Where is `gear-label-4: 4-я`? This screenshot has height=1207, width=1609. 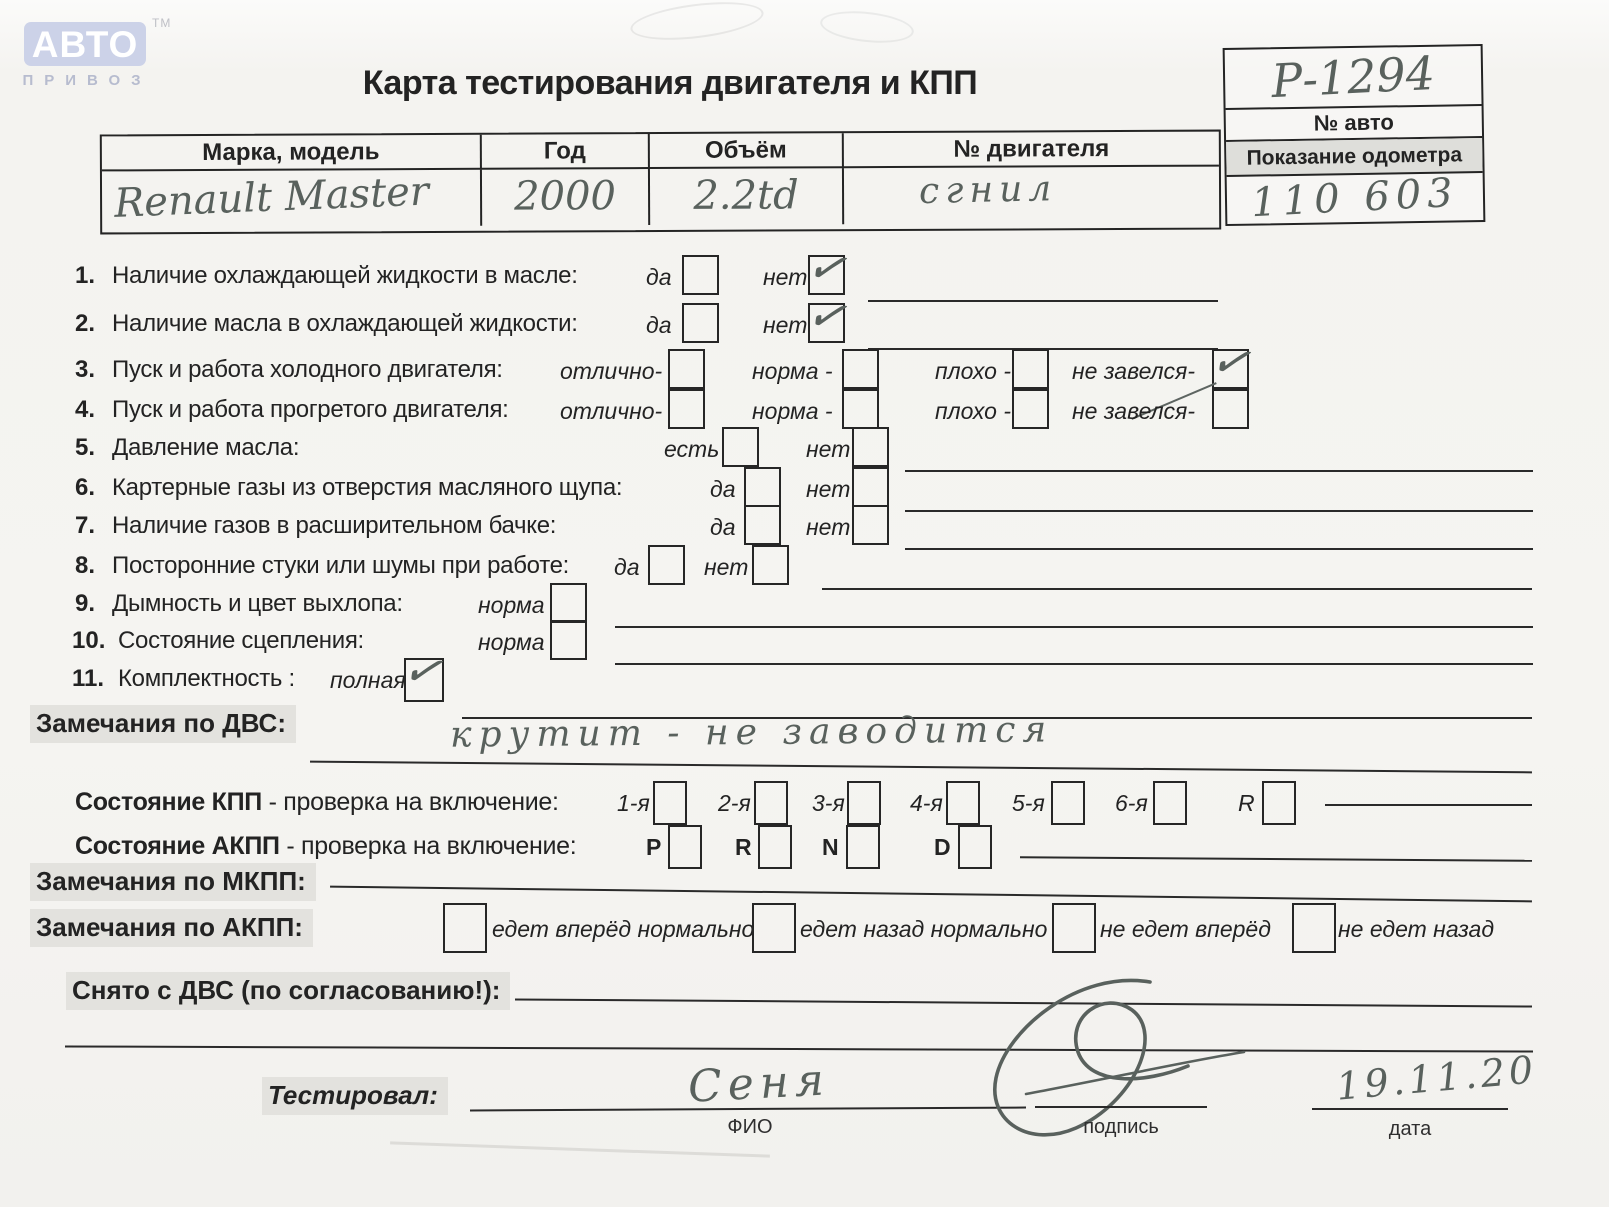 gear-label-4: 4-я is located at coordinates (926, 803).